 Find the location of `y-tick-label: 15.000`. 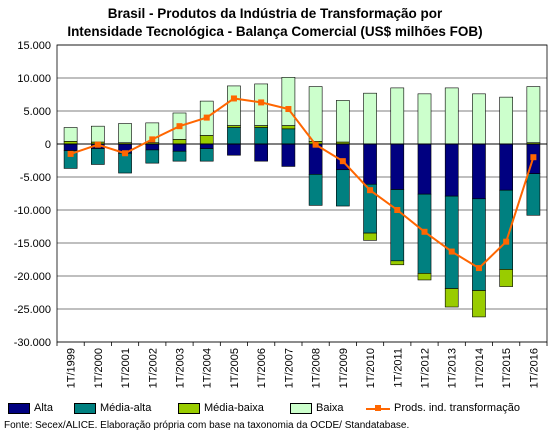

y-tick-label: 15.000 is located at coordinates (34, 46).